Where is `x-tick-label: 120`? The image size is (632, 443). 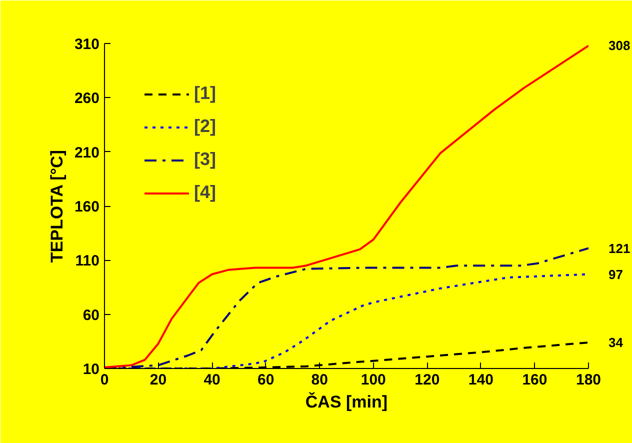 x-tick-label: 120 is located at coordinates (427, 380).